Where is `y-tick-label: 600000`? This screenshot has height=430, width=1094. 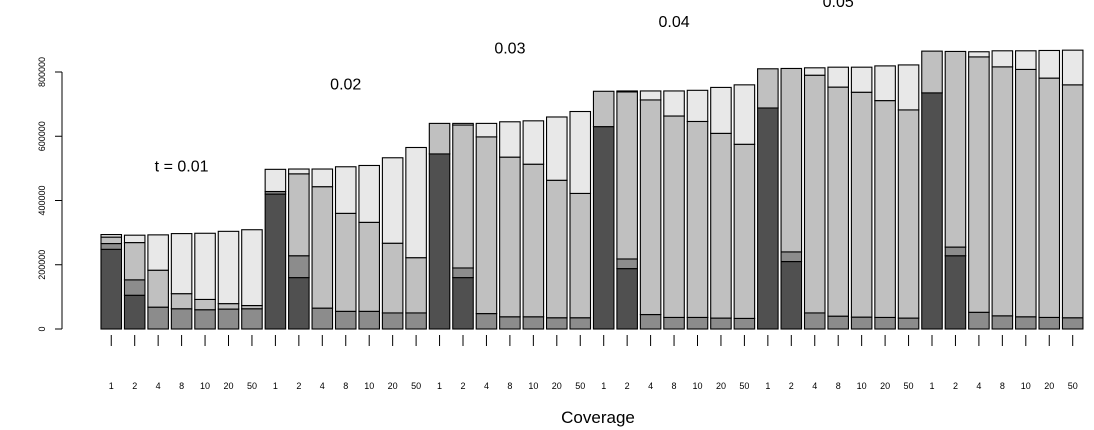 y-tick-label: 600000 is located at coordinates (42, 136).